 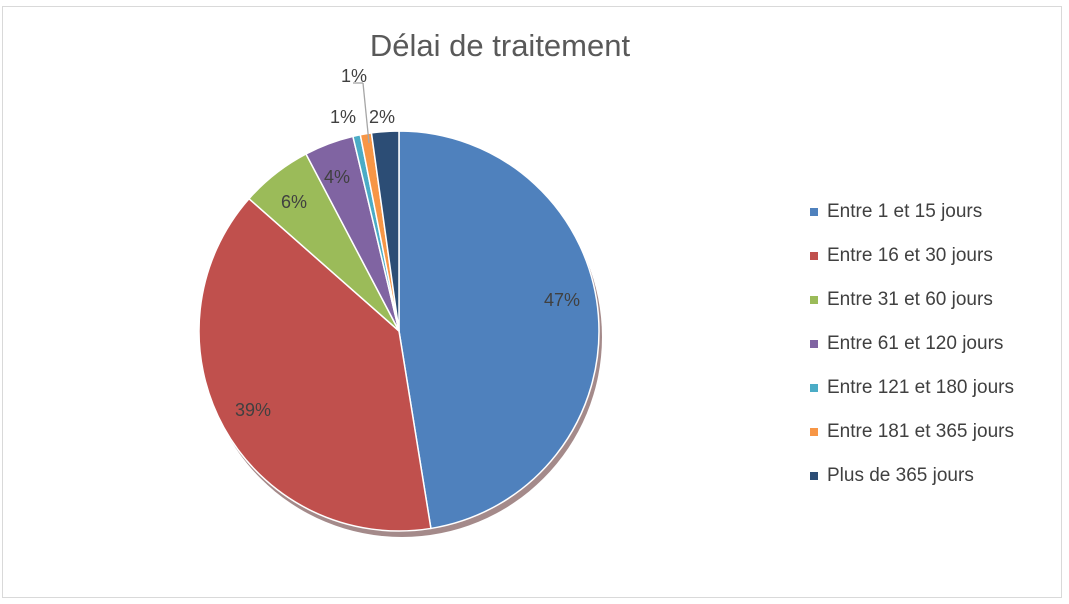 What do you see at coordinates (912, 256) in the screenshot?
I see `legend-item: Entre 16 et 30 jours` at bounding box center [912, 256].